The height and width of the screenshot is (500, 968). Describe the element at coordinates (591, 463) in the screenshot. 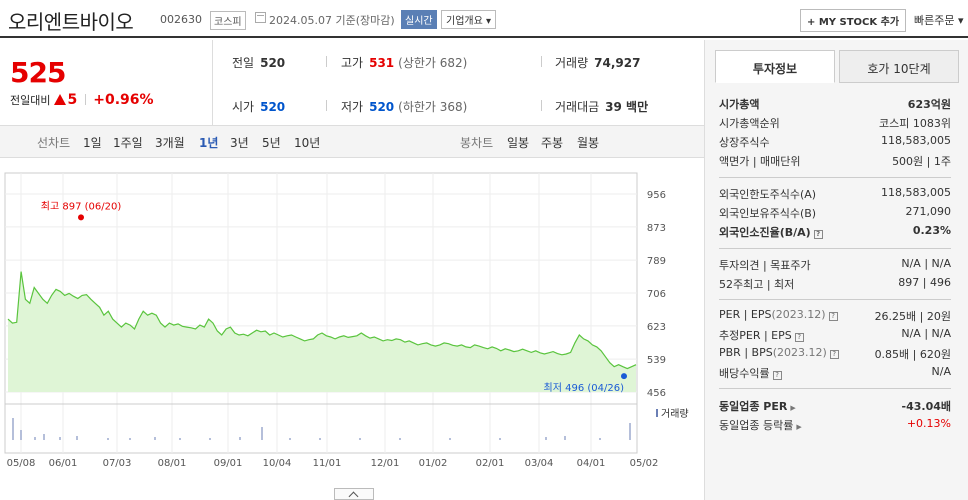

I see `x-tick-label: 04/01` at that location.